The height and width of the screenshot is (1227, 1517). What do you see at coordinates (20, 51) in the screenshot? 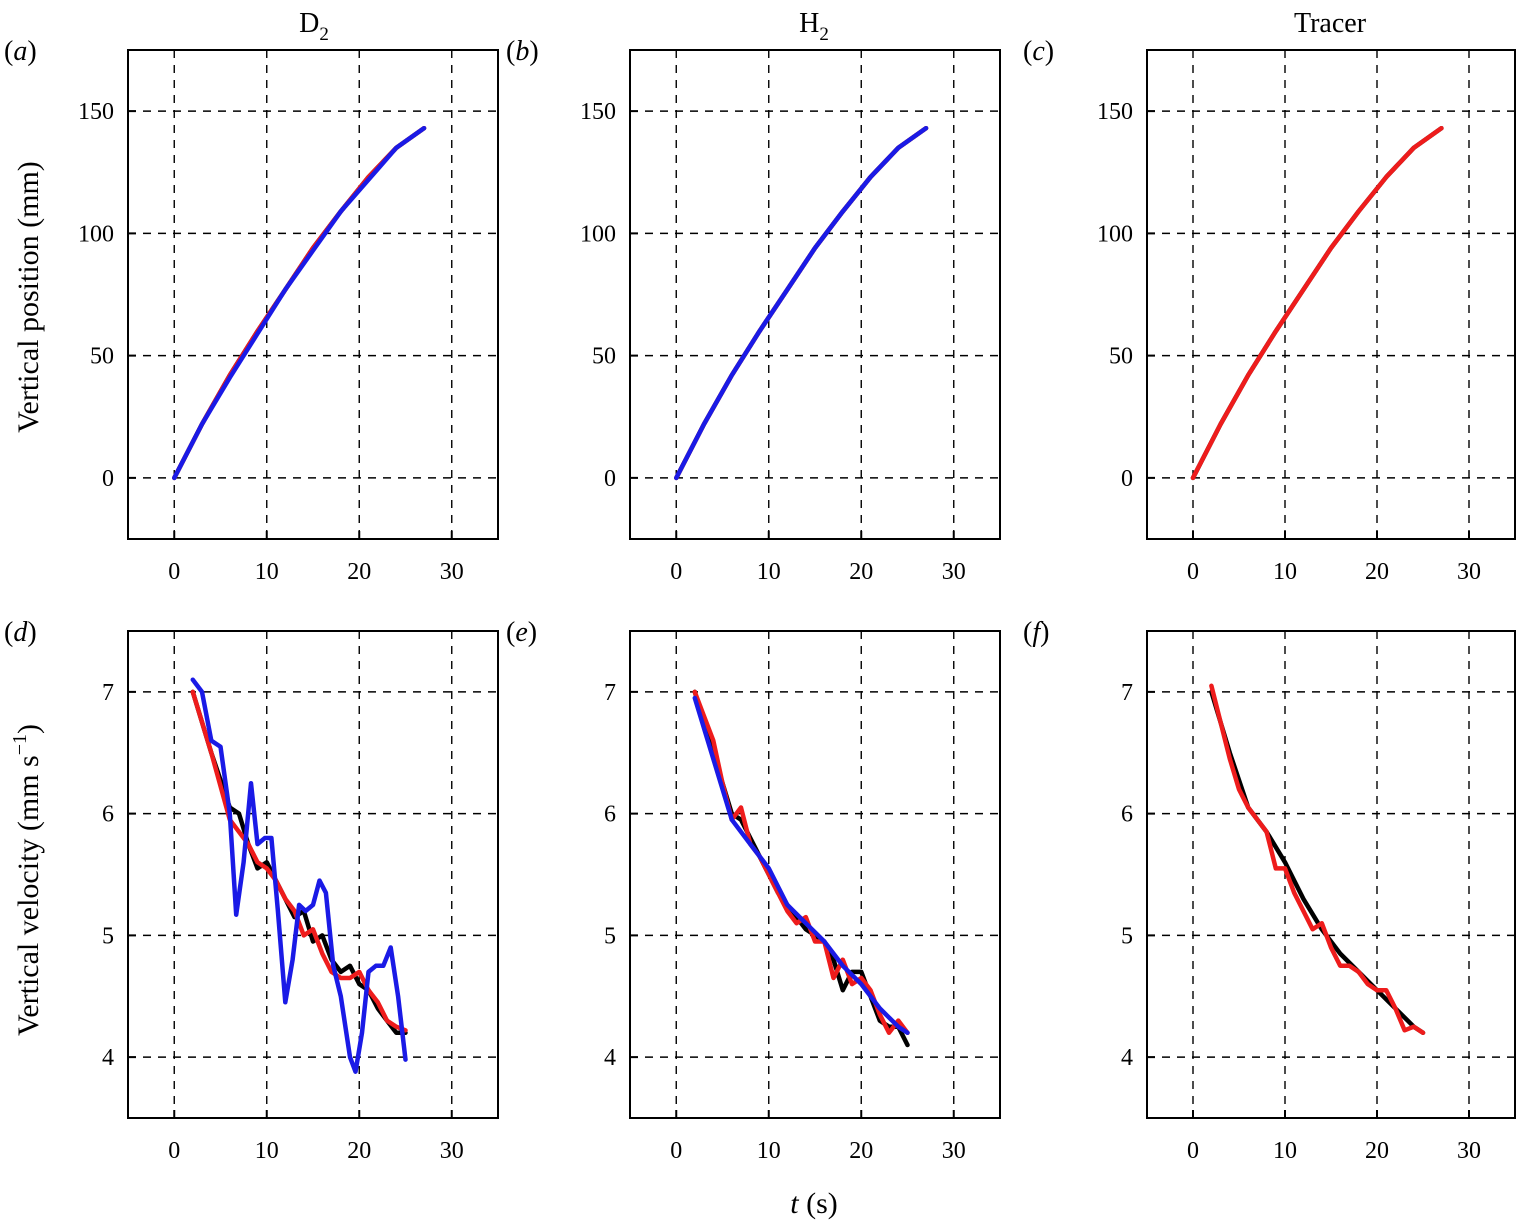
I see `panel-label: (a)` at bounding box center [20, 51].